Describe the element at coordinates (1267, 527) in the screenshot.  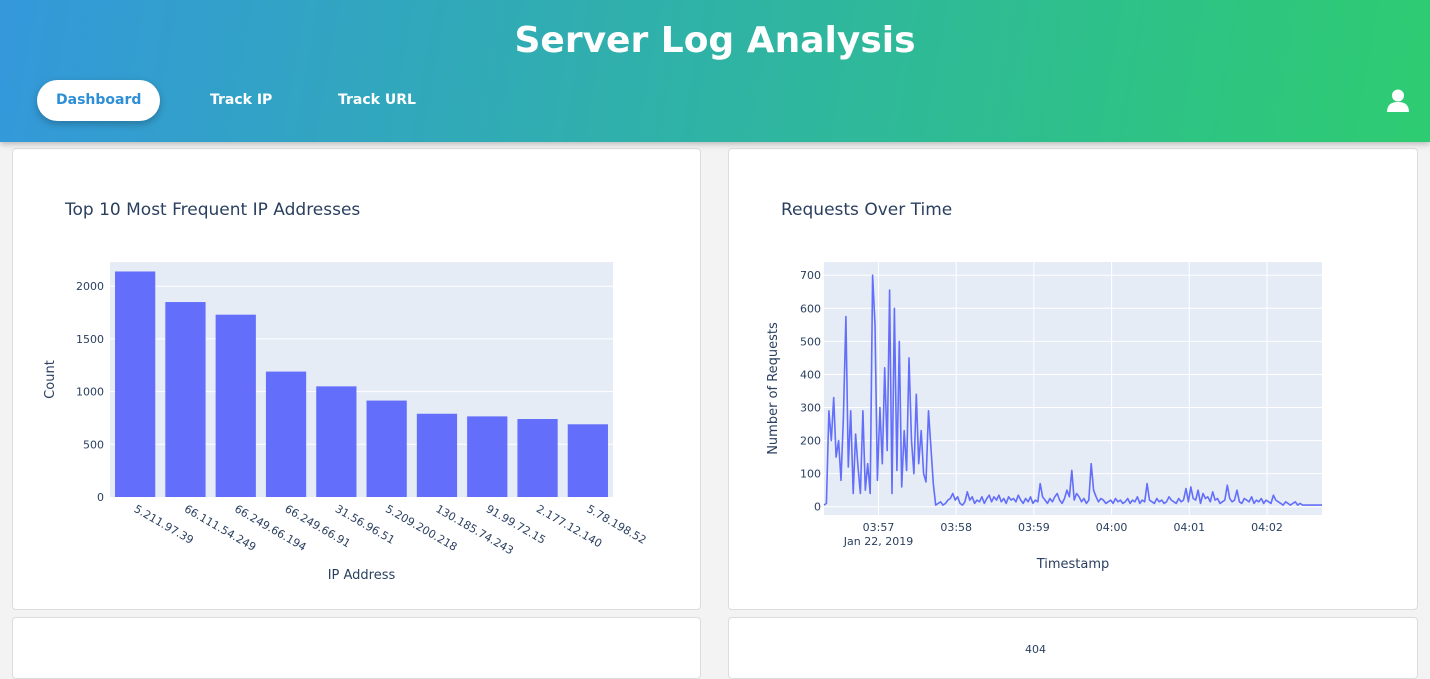
I see `x-tick-label: 04:02` at that location.